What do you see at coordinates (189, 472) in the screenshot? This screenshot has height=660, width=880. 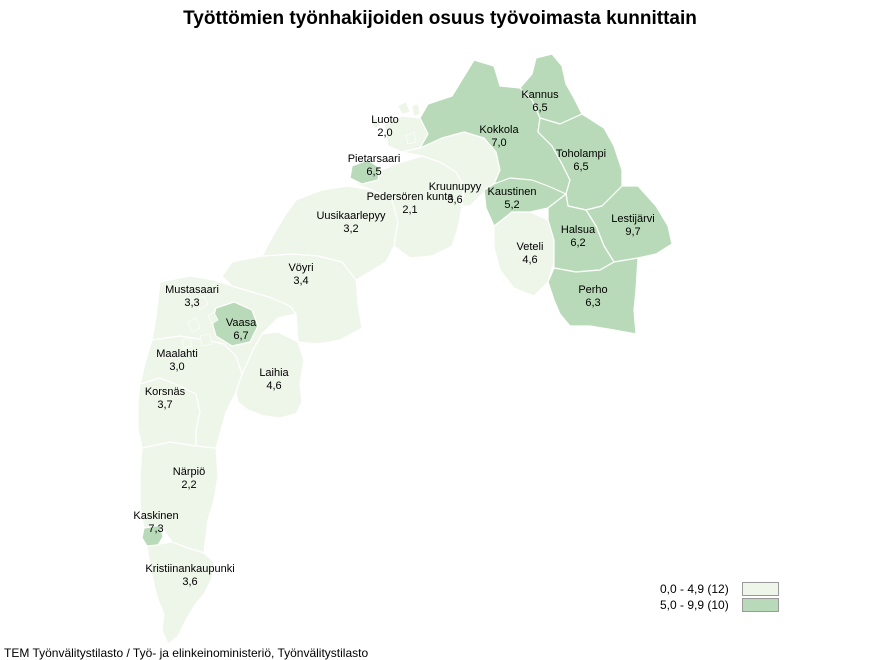 I see `municipality-name-label: Närpiö` at bounding box center [189, 472].